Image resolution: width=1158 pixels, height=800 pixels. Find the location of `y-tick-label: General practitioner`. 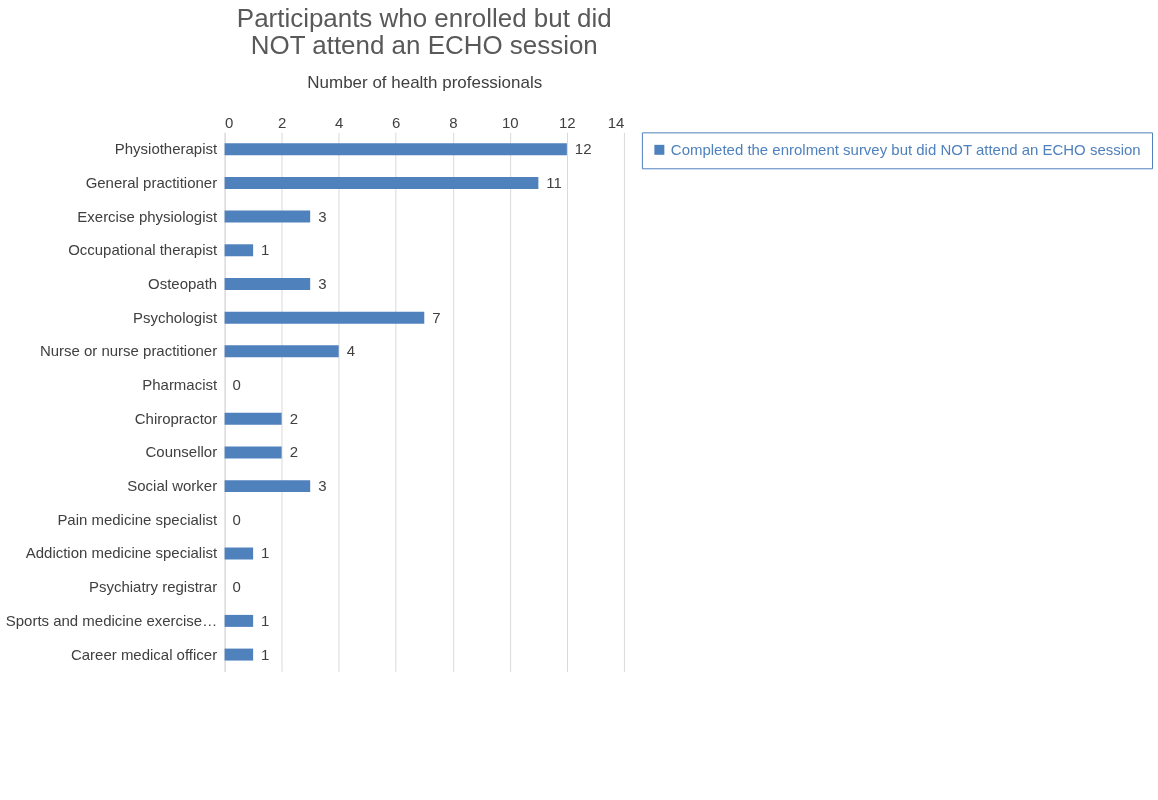

y-tick-label: General practitioner is located at coordinates (151, 182).